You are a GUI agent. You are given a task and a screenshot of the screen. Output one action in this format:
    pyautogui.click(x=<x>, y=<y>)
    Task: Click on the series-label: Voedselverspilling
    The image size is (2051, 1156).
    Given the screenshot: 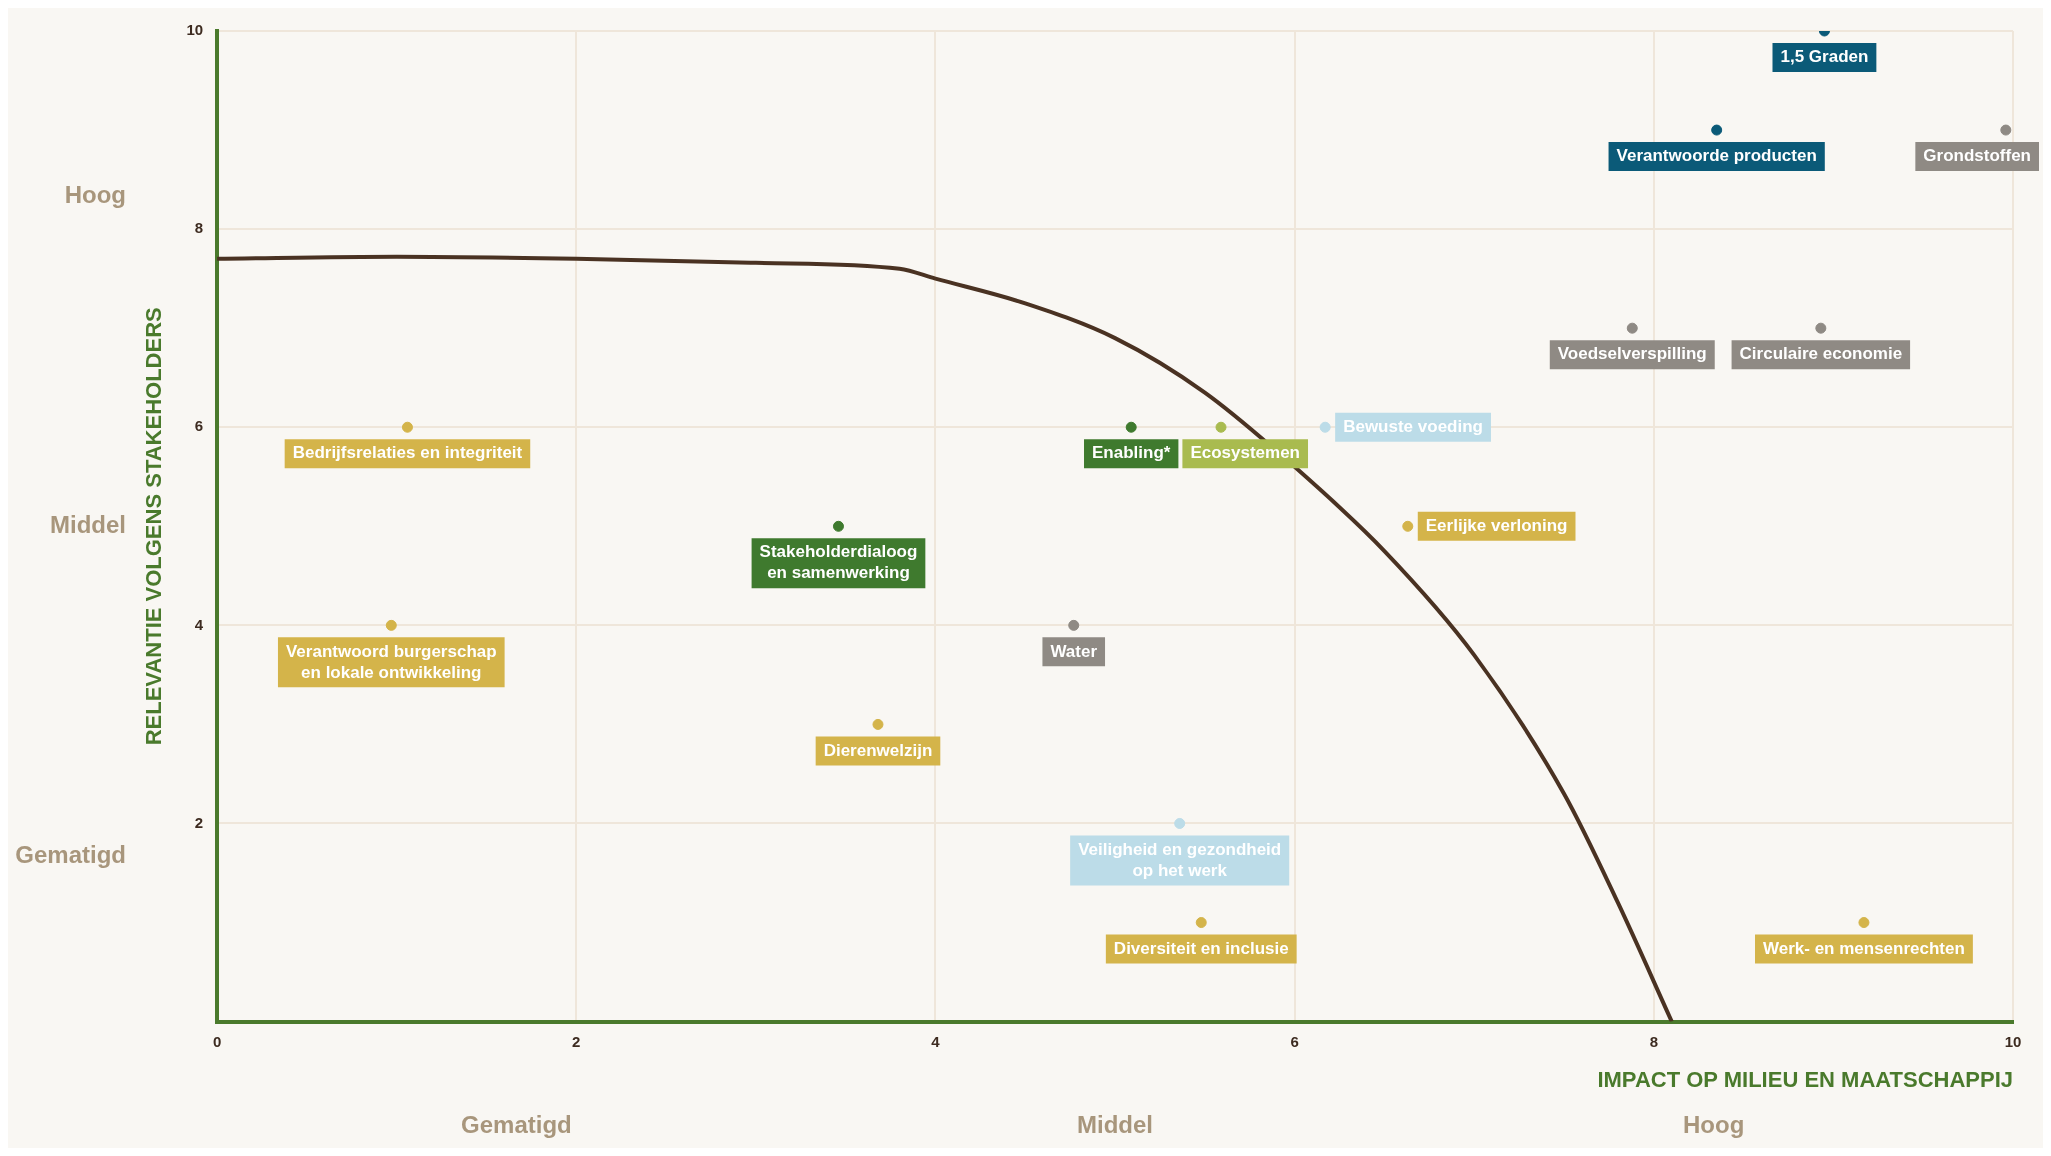 What is the action you would take?
    pyautogui.click(x=1632, y=354)
    